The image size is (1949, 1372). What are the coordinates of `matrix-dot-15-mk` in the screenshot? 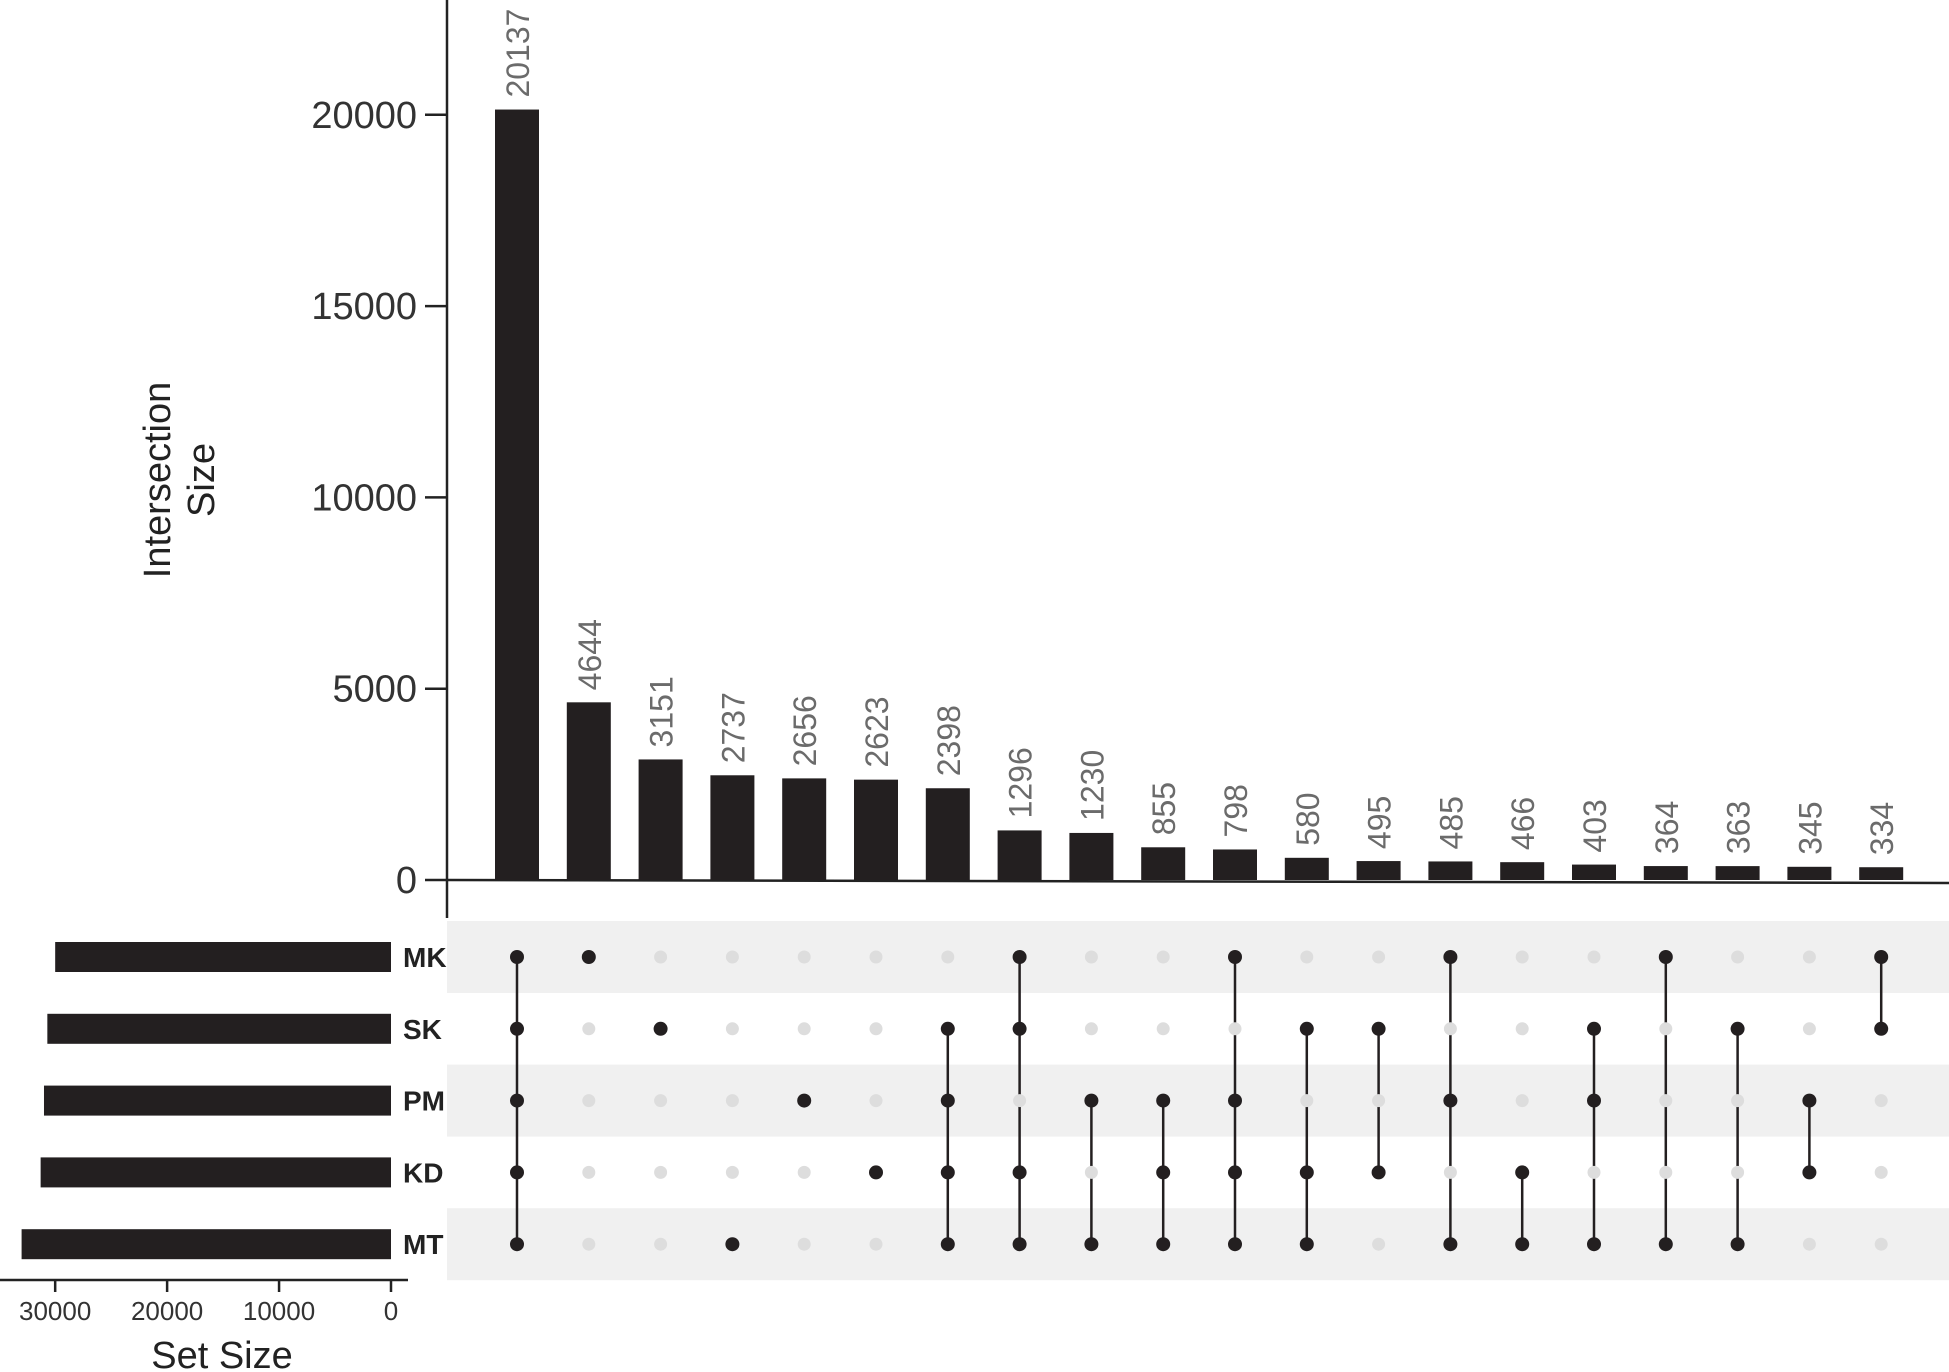 It's located at (1522, 957).